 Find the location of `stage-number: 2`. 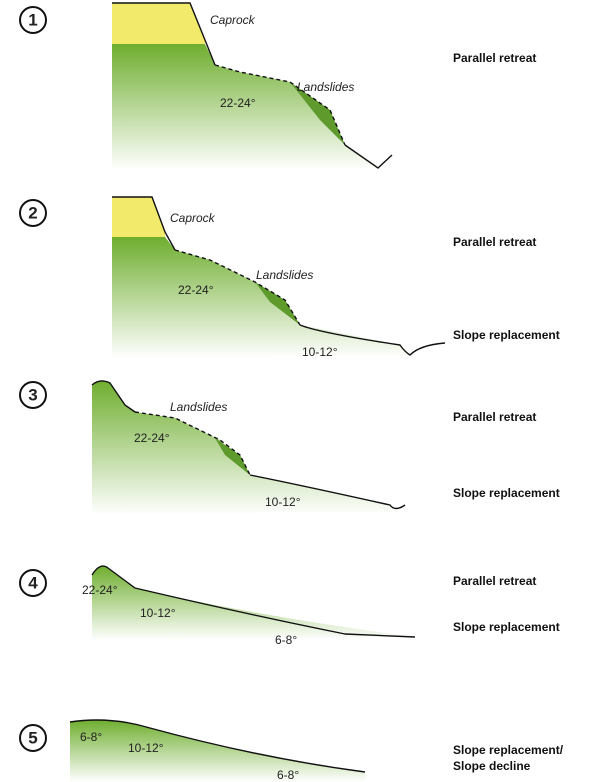

stage-number: 2 is located at coordinates (32, 213).